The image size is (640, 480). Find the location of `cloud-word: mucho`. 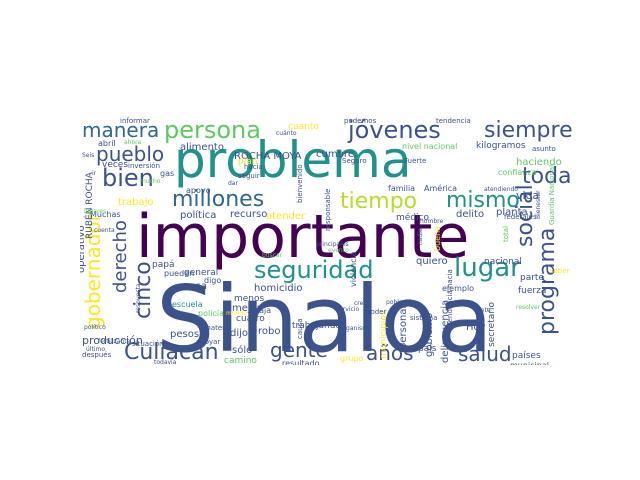

cloud-word: mucho is located at coordinates (150, 181).